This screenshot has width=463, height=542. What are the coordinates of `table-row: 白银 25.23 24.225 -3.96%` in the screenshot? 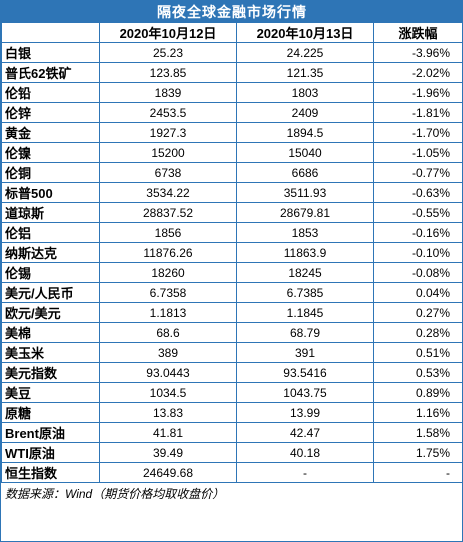 It's located at (232, 52).